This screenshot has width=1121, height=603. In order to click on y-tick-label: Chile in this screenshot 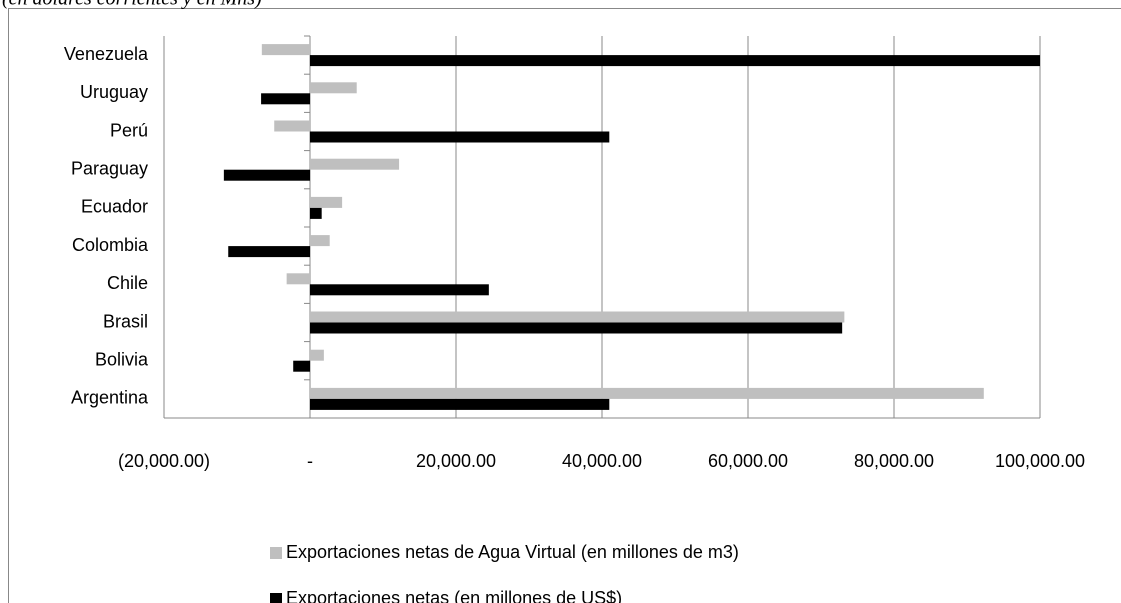, I will do `click(127, 283)`.